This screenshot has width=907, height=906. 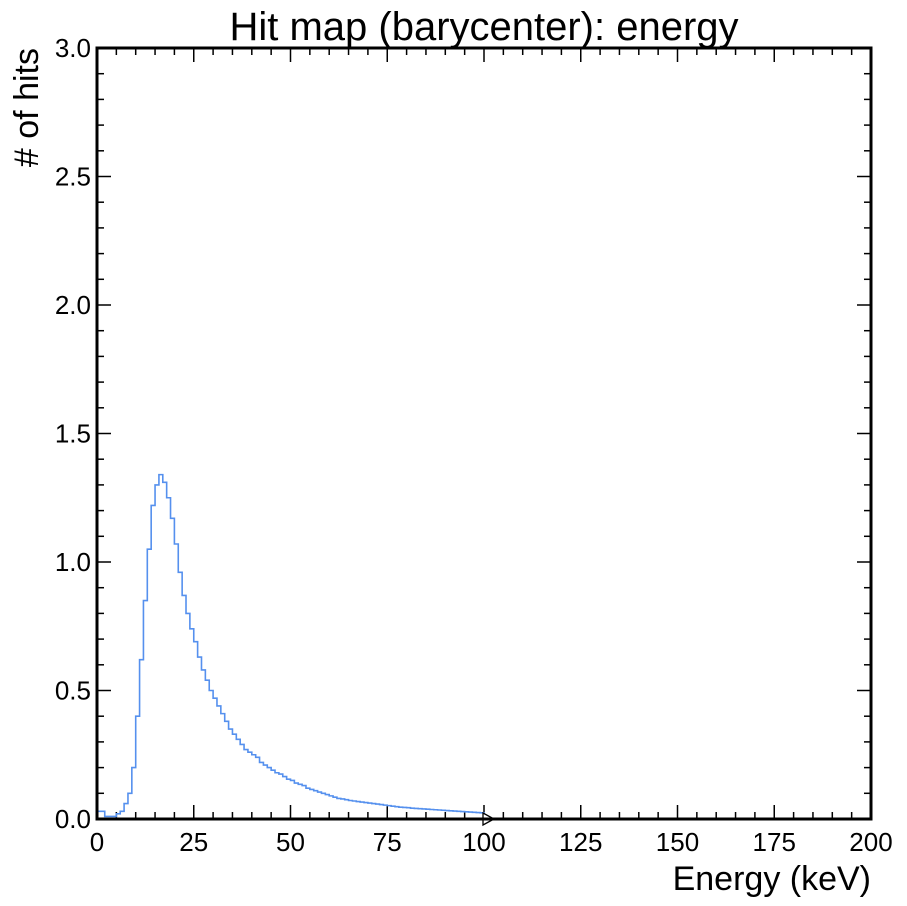 What do you see at coordinates (772, 879) in the screenshot?
I see `x-axis-label: Energy (keV)` at bounding box center [772, 879].